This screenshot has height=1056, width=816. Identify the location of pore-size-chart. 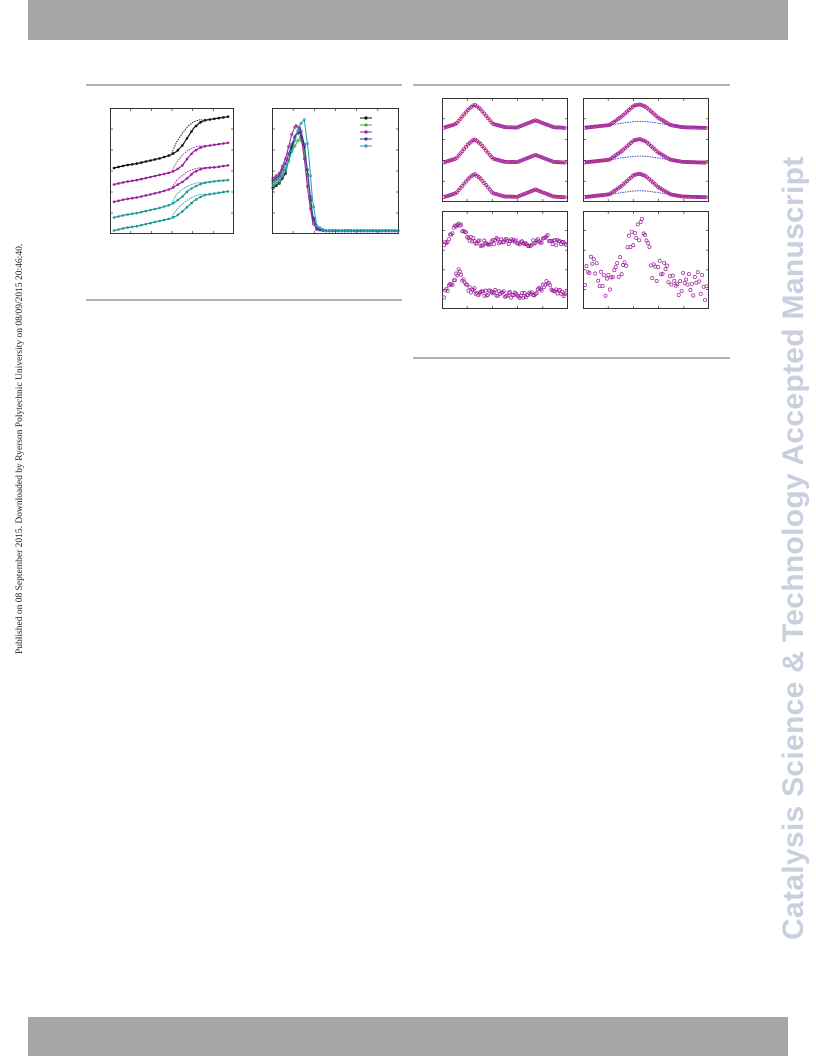
(335, 171).